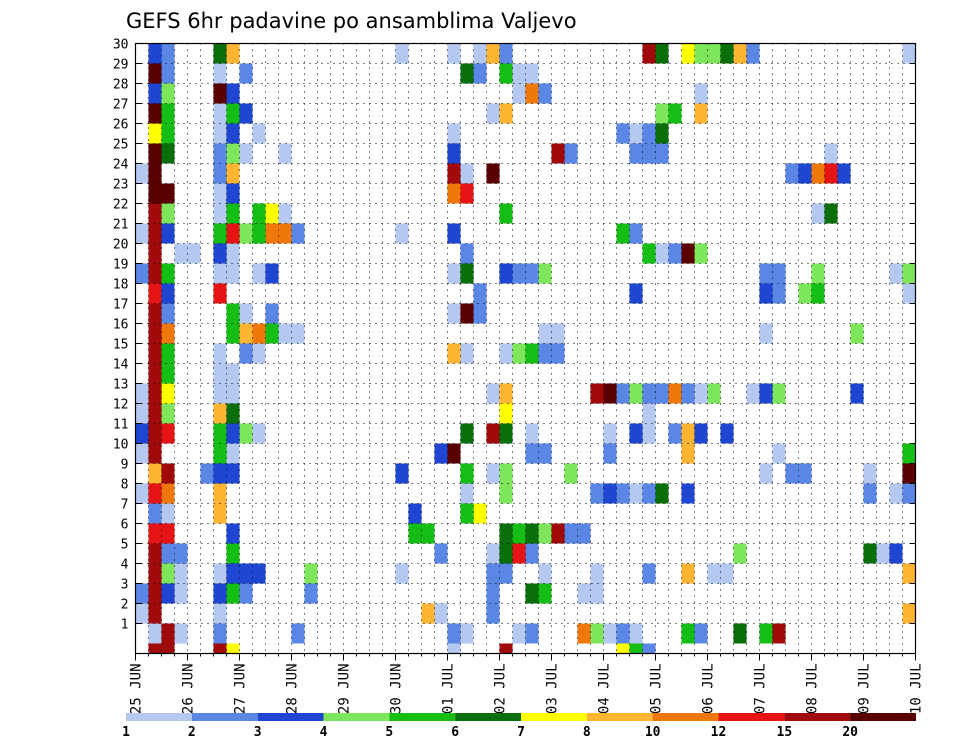 This screenshot has height=742, width=960. What do you see at coordinates (125, 505) in the screenshot?
I see `y-tick-label: 7` at bounding box center [125, 505].